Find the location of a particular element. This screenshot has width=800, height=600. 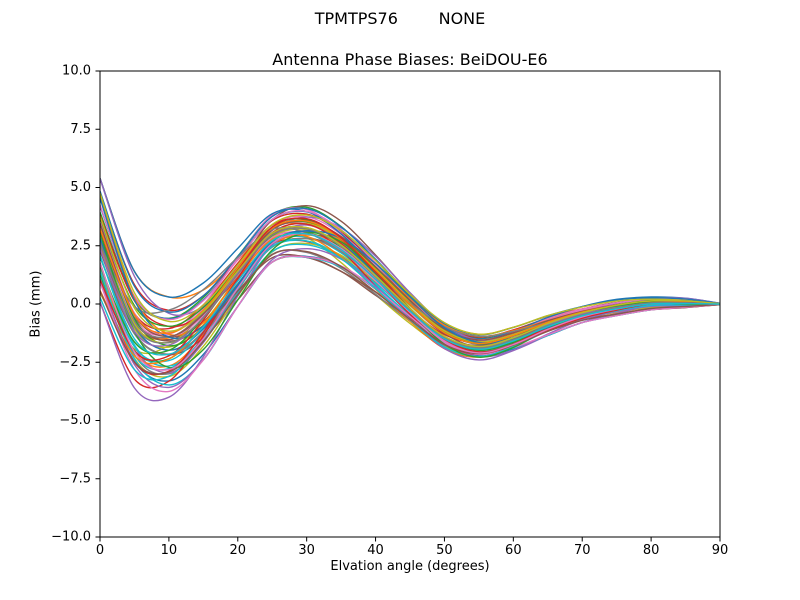

x-tick-label: 90 is located at coordinates (720, 550).